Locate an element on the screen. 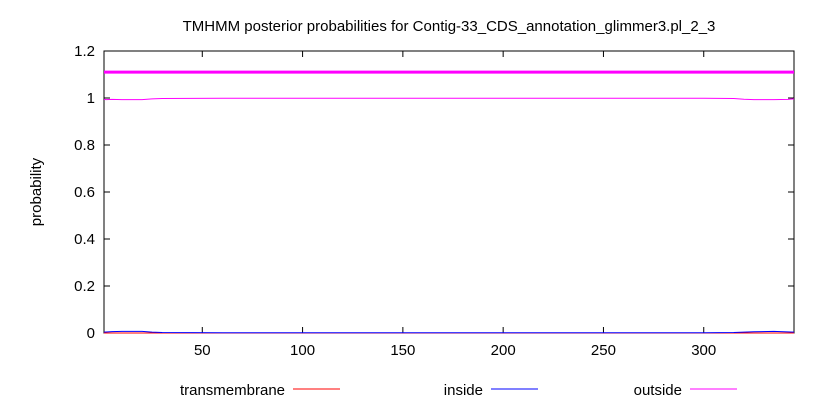 The height and width of the screenshot is (402, 821). legend-label-outside: outside is located at coordinates (658, 390).